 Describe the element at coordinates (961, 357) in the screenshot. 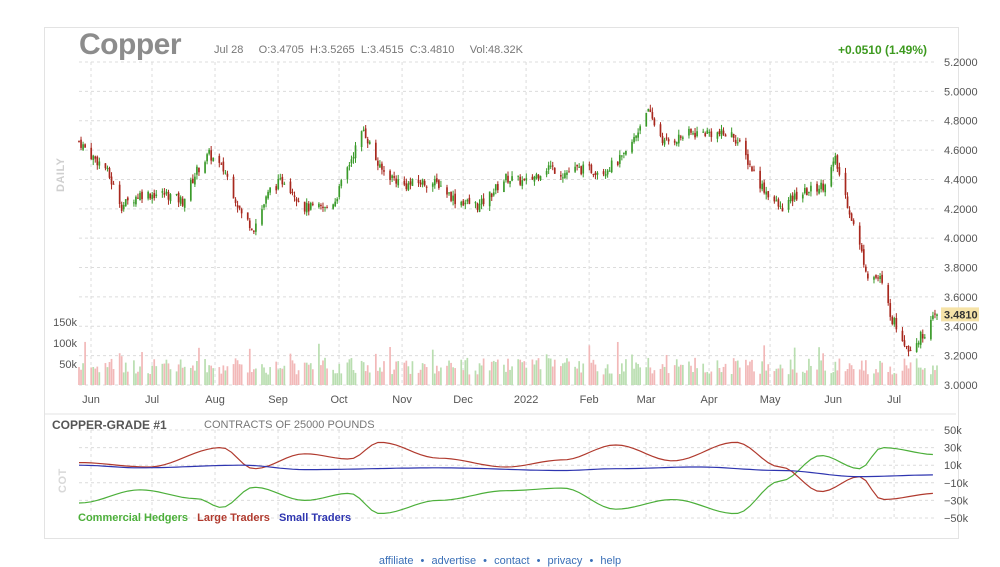

I see `price-tick-label: 3.2000` at that location.